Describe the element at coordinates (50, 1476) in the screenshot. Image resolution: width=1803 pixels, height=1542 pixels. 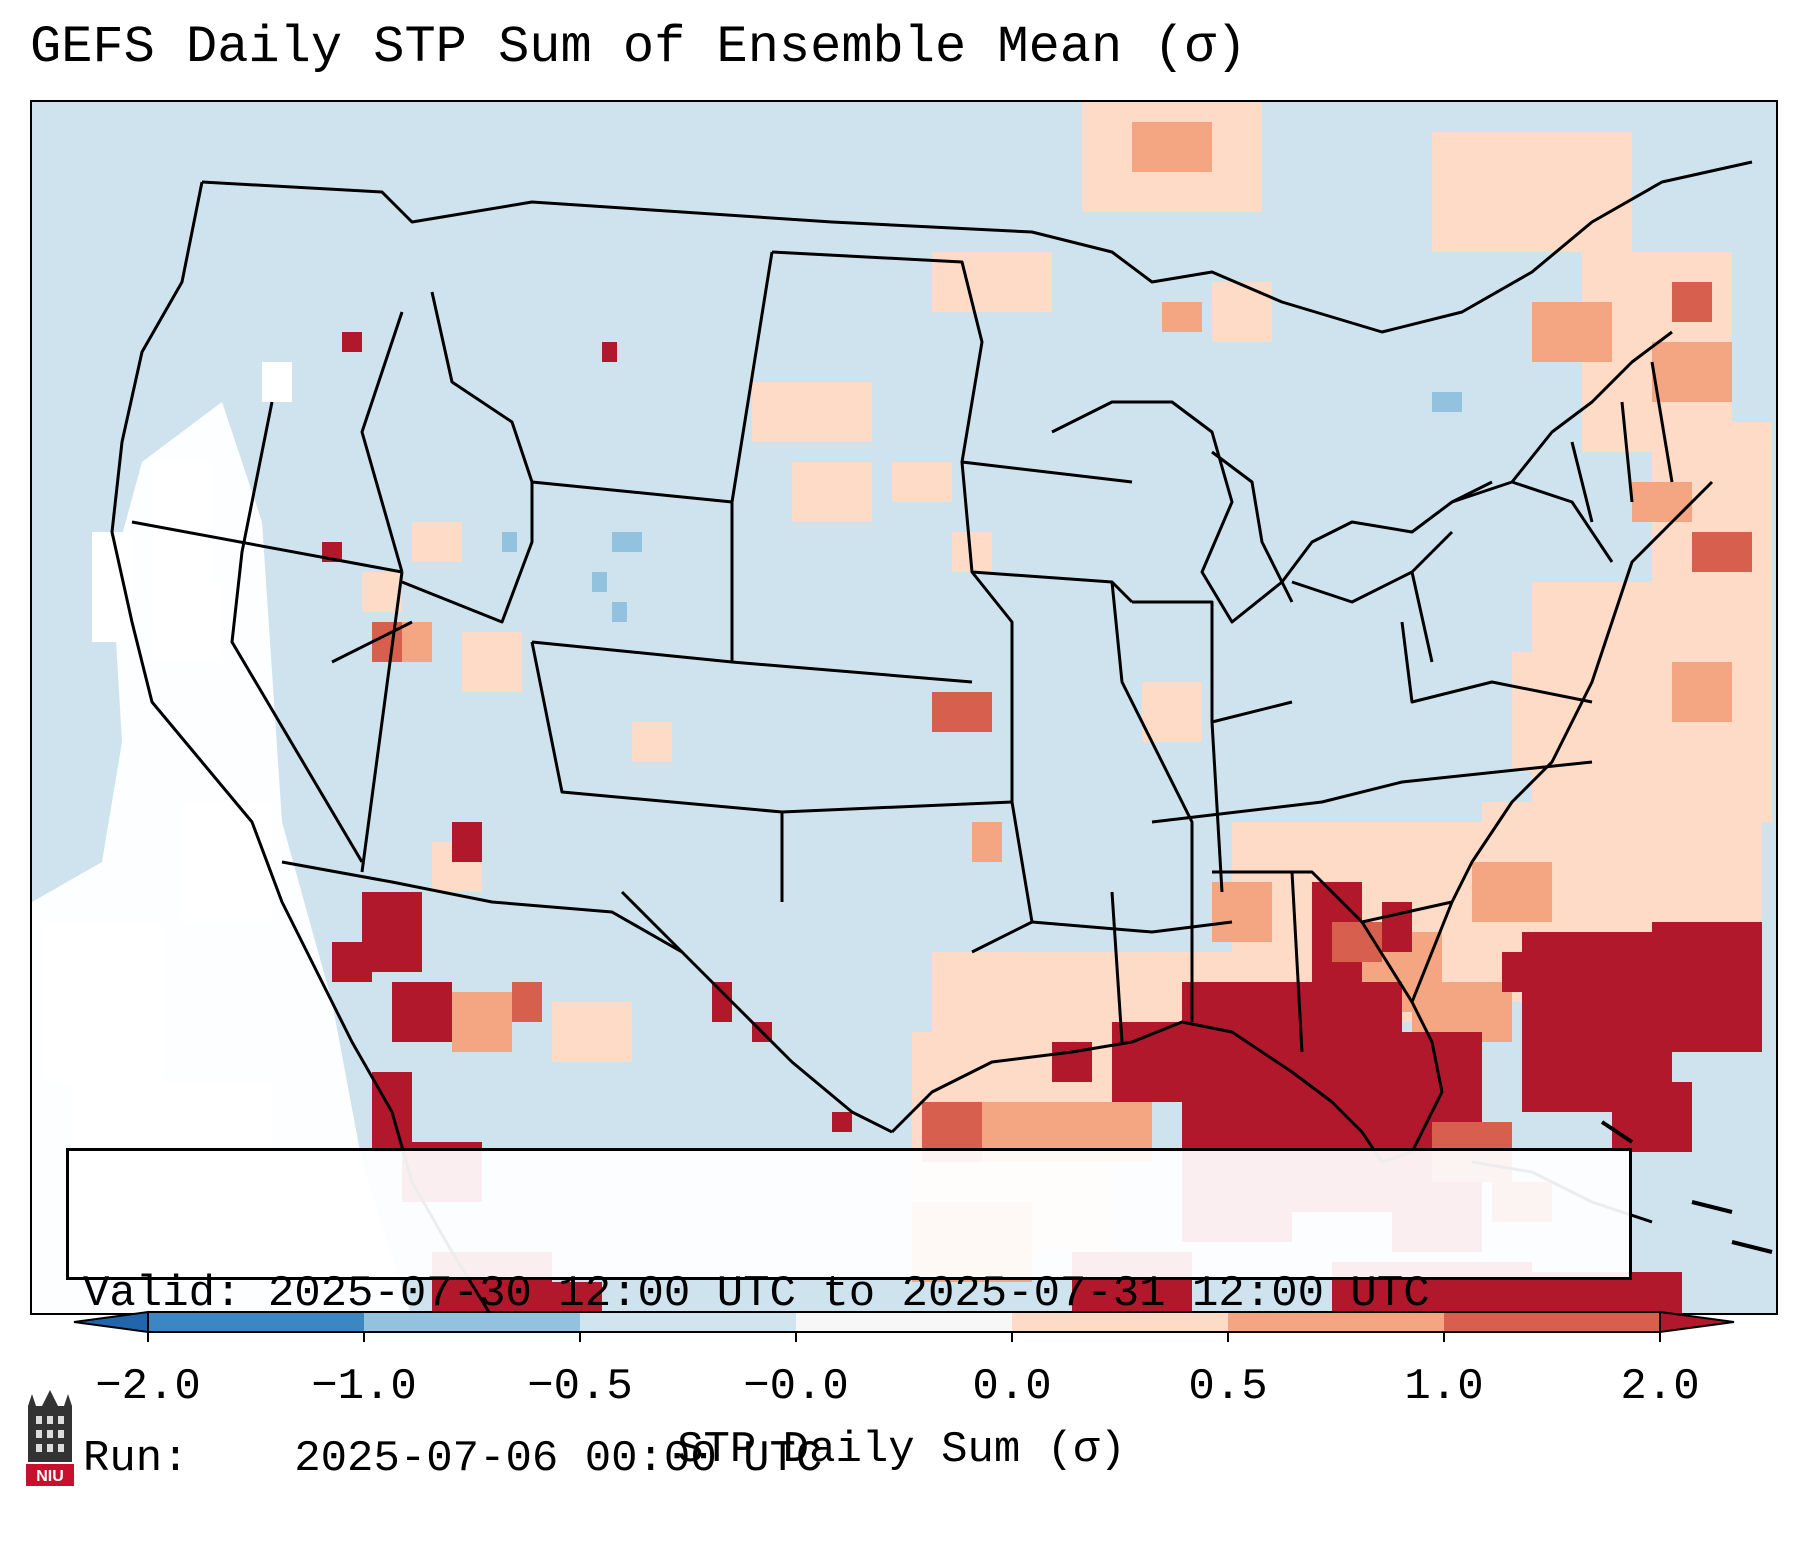
I see `logo-text: NIU` at that location.